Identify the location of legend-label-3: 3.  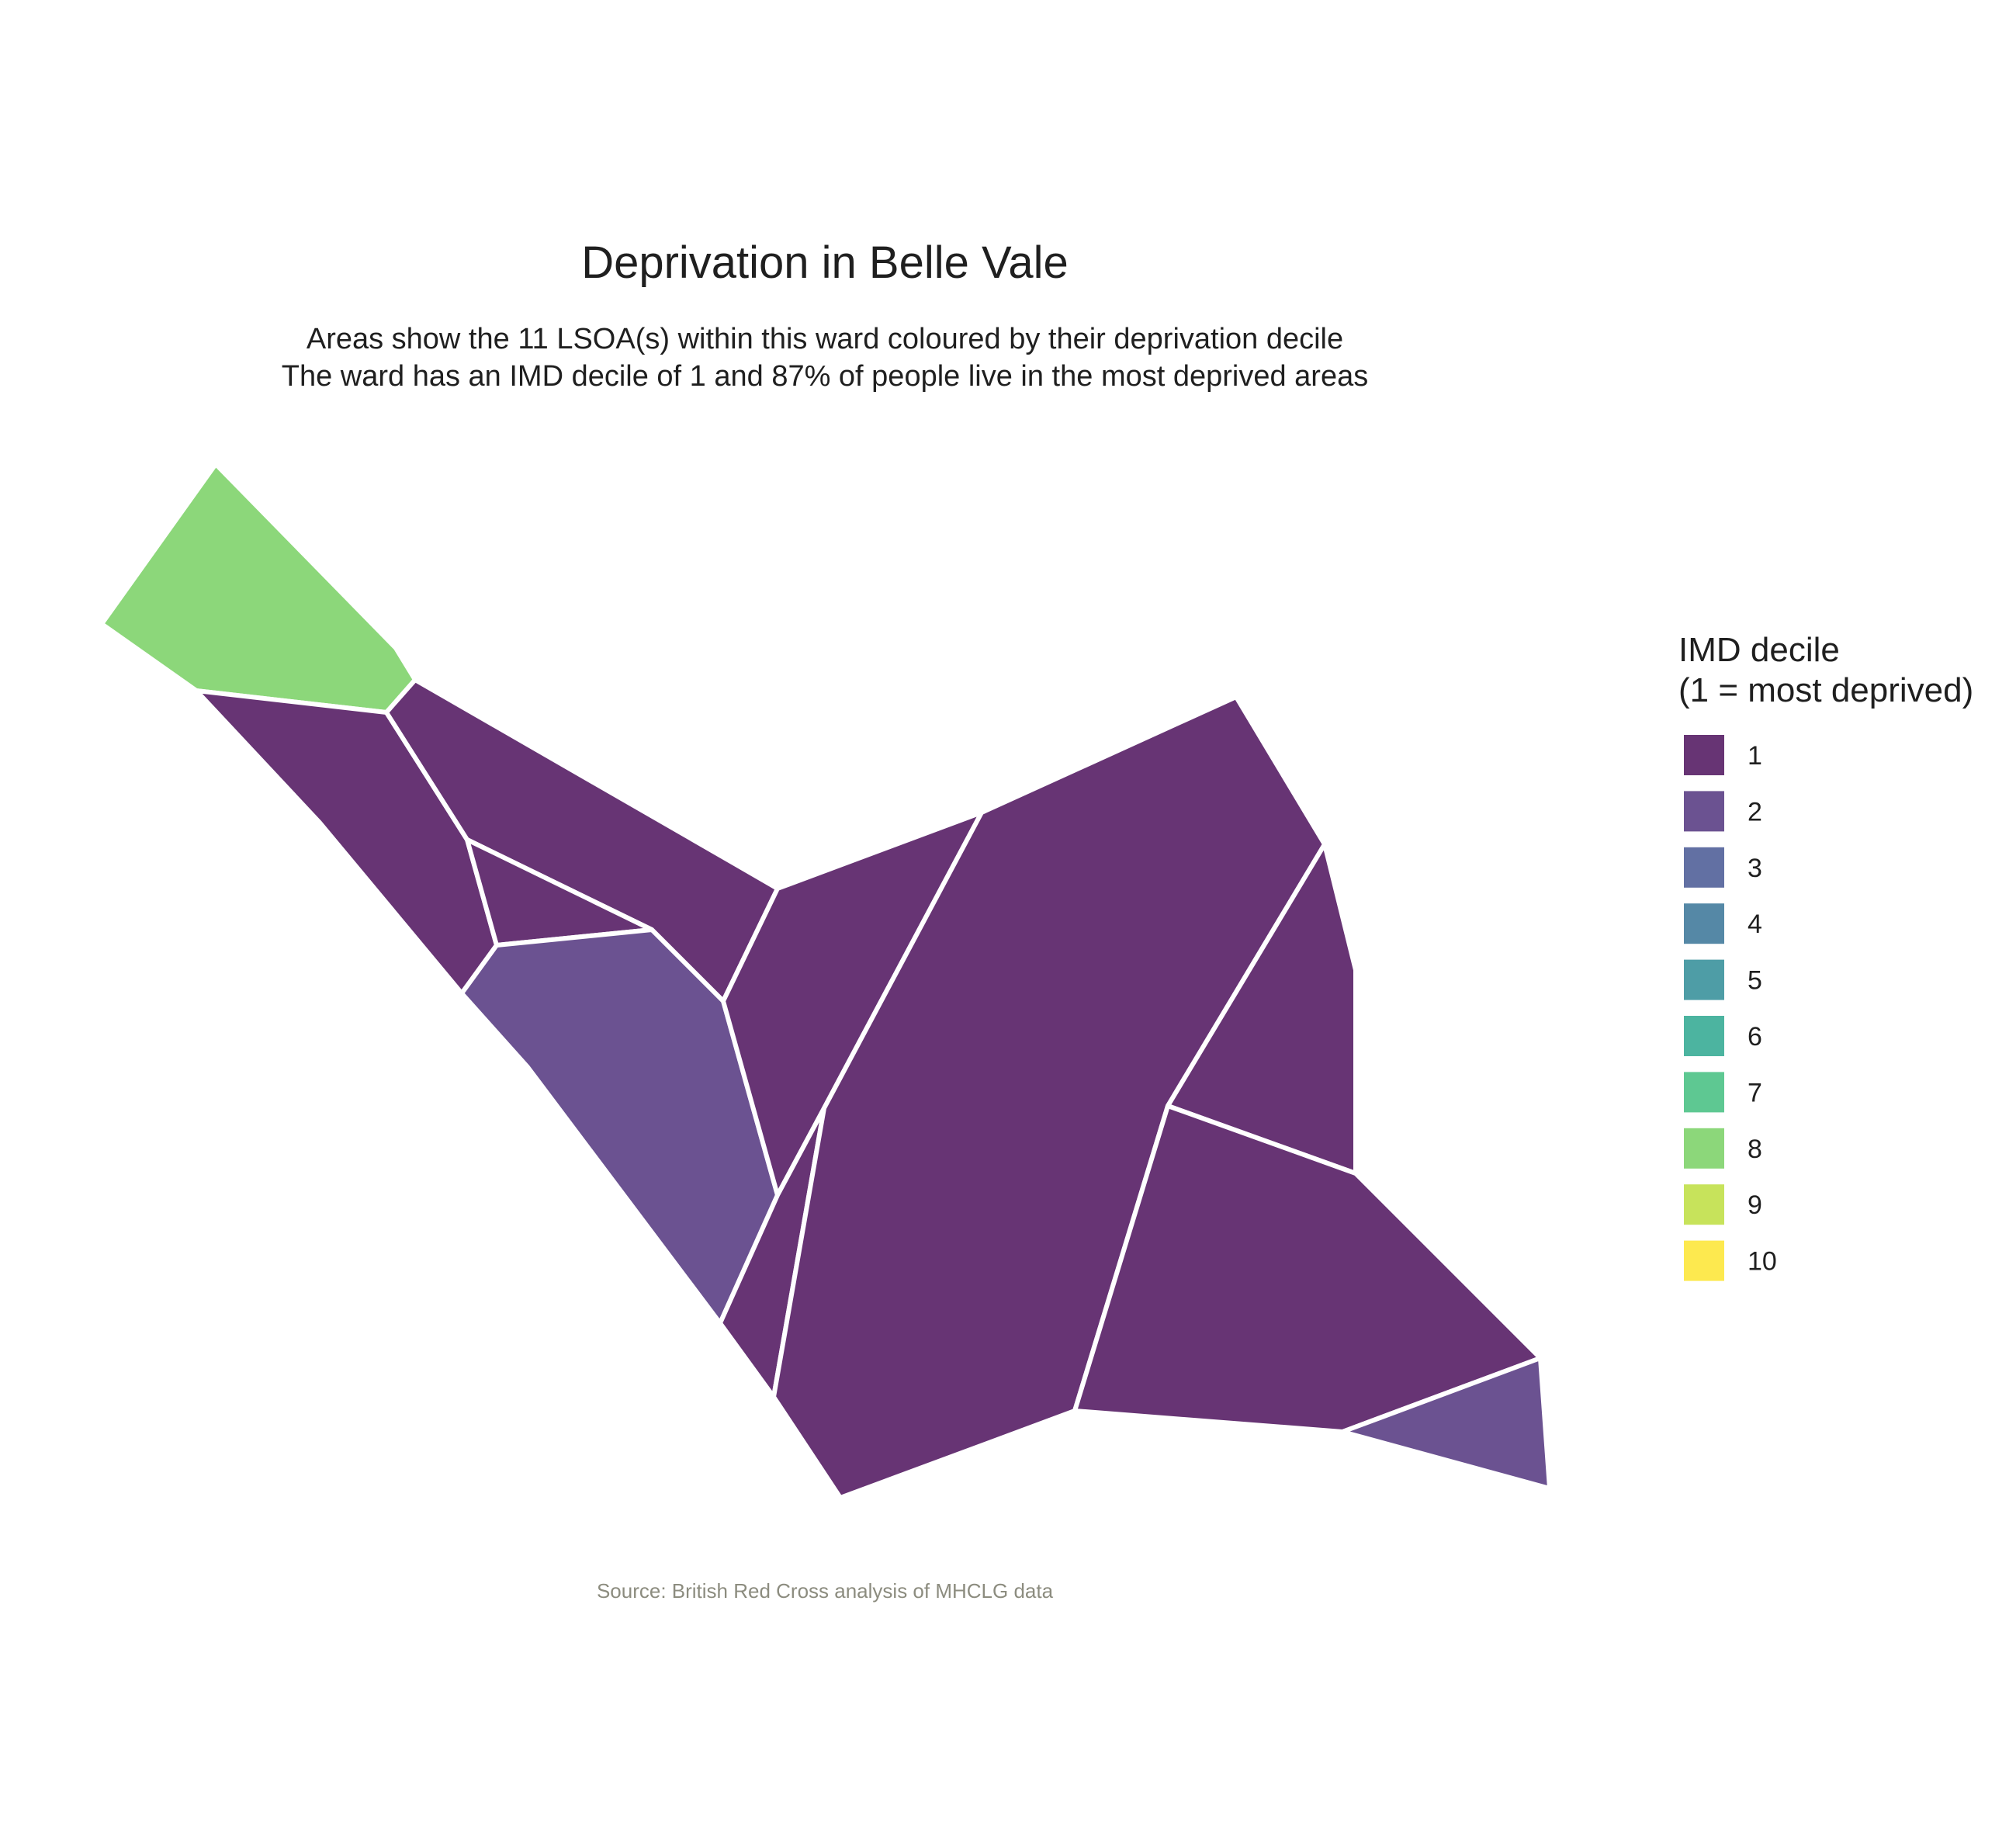
(1755, 868).